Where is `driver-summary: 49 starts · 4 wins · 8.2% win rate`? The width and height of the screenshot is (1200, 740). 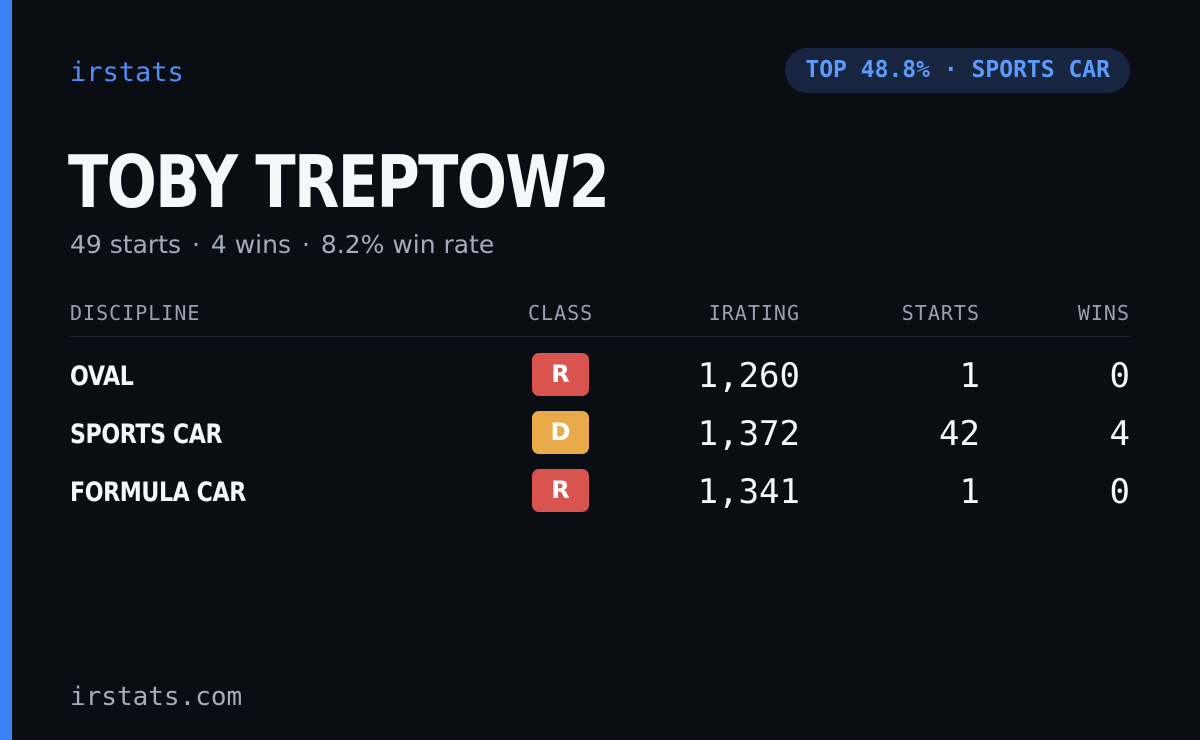 driver-summary: 49 starts · 4 wins · 8.2% win rate is located at coordinates (282, 245).